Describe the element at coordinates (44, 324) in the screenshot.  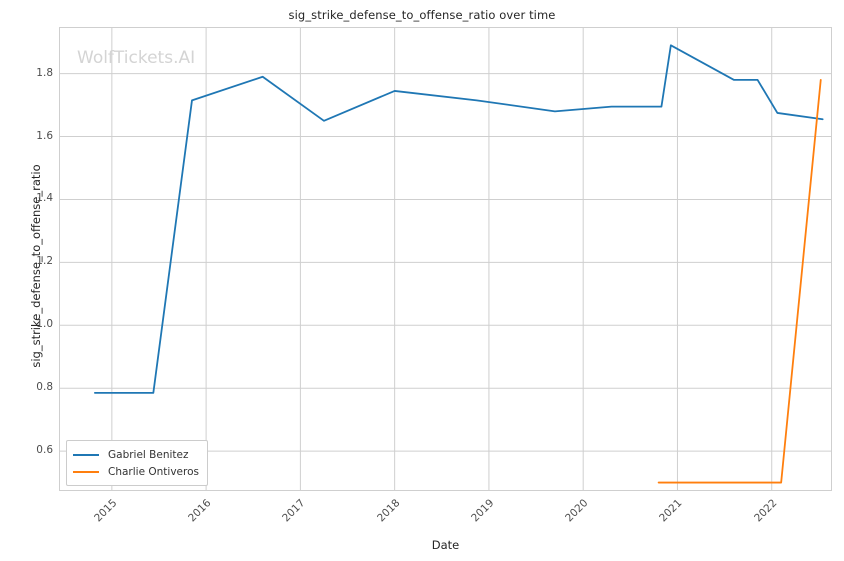
I see `y-tick-label: 1.0` at that location.